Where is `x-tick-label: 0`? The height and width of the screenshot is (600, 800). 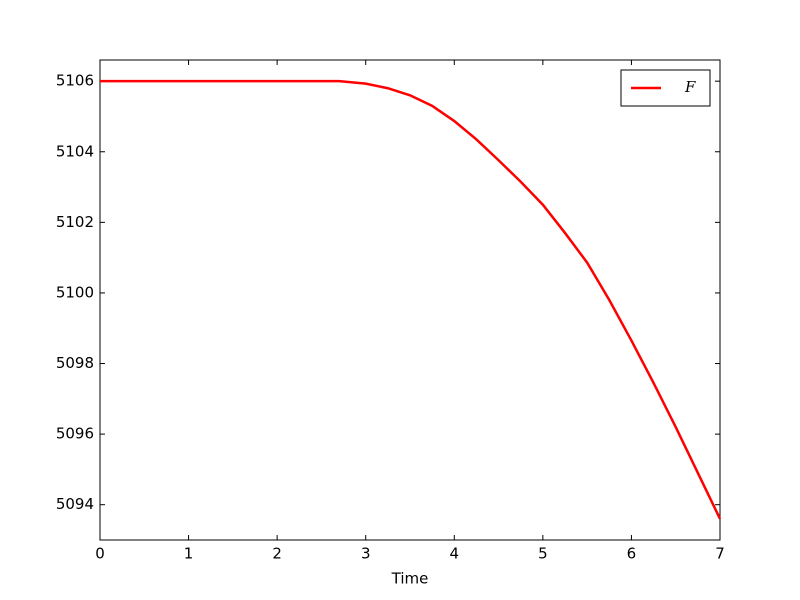 x-tick-label: 0 is located at coordinates (100, 554).